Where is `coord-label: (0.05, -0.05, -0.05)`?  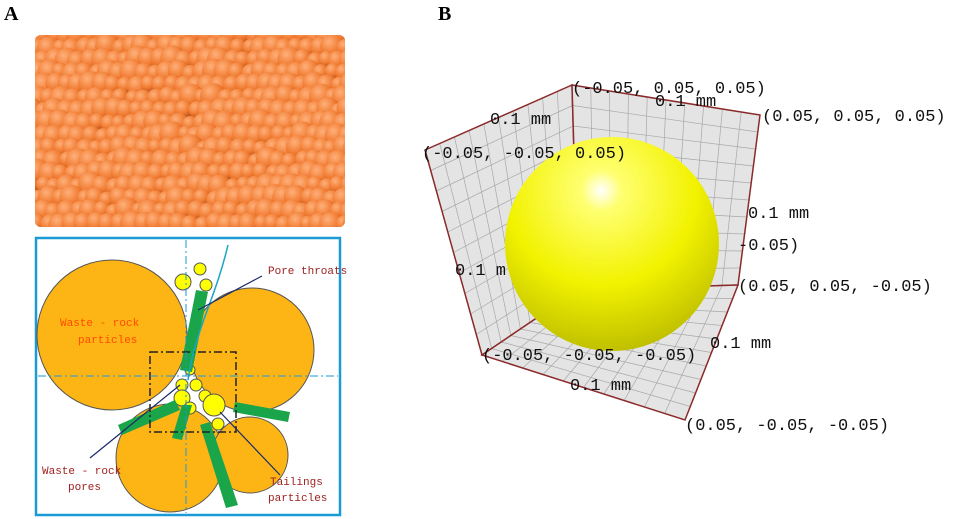
coord-label: (0.05, -0.05, -0.05) is located at coordinates (787, 426).